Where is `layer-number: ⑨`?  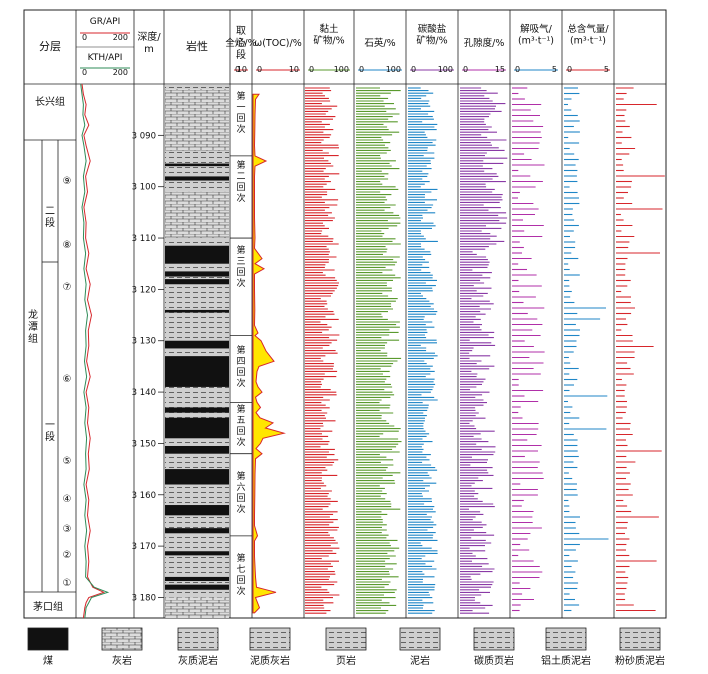
layer-number: ⑨ is located at coordinates (67, 181).